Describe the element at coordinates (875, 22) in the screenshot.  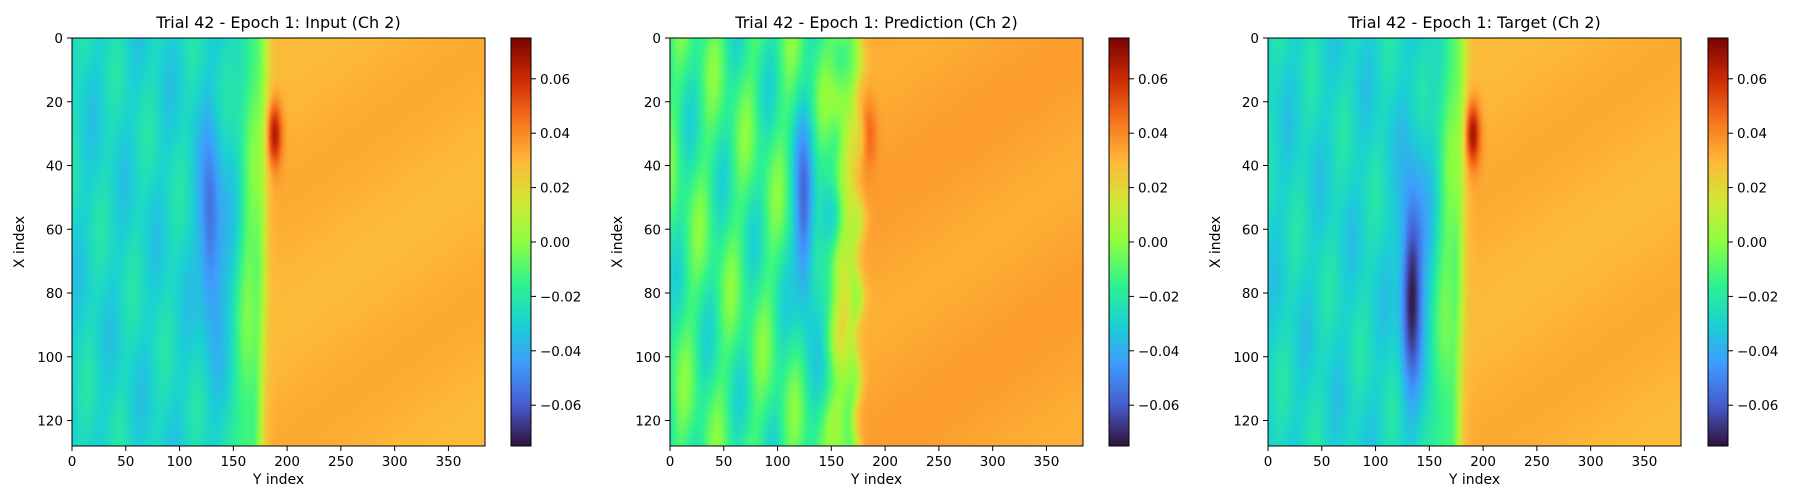
I see `panel-title: Trial 42 - Epoch 1: Prediction (Ch 2)` at that location.